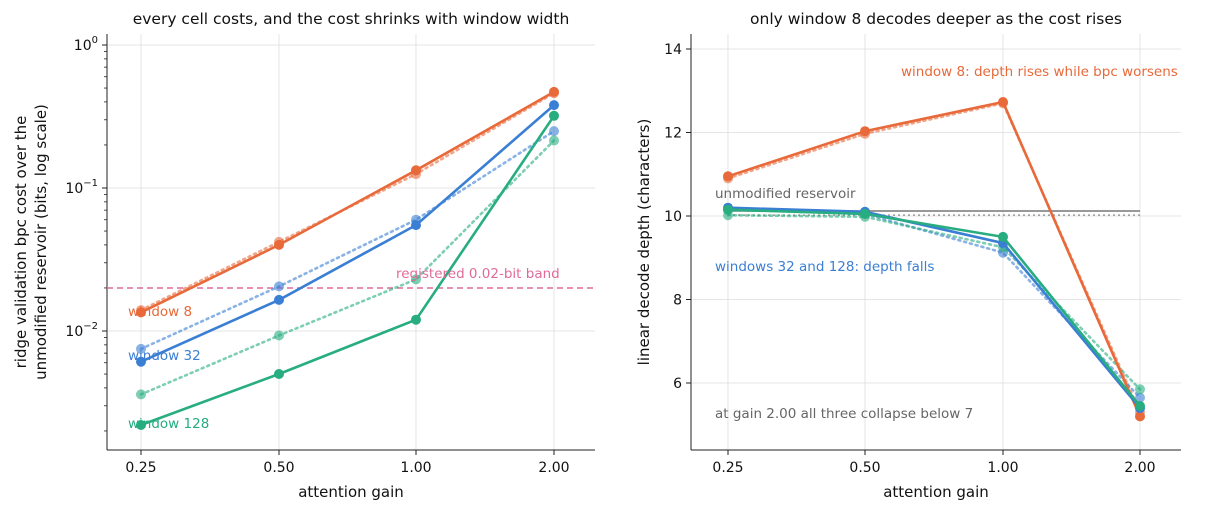  What do you see at coordinates (140, 468) in the screenshot?
I see `left-x-tick-label: 0.25` at bounding box center [140, 468].